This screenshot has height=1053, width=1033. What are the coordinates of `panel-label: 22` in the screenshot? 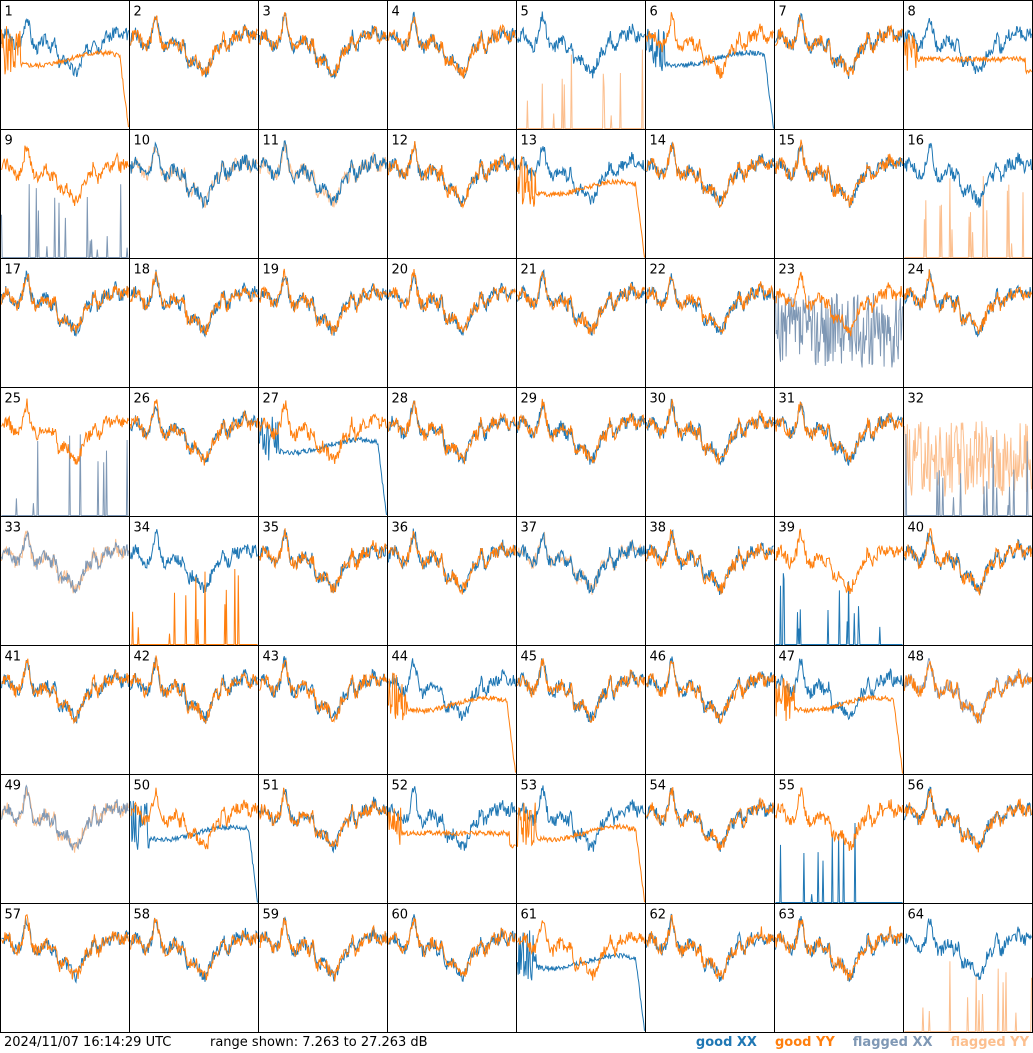 It's located at (658, 270).